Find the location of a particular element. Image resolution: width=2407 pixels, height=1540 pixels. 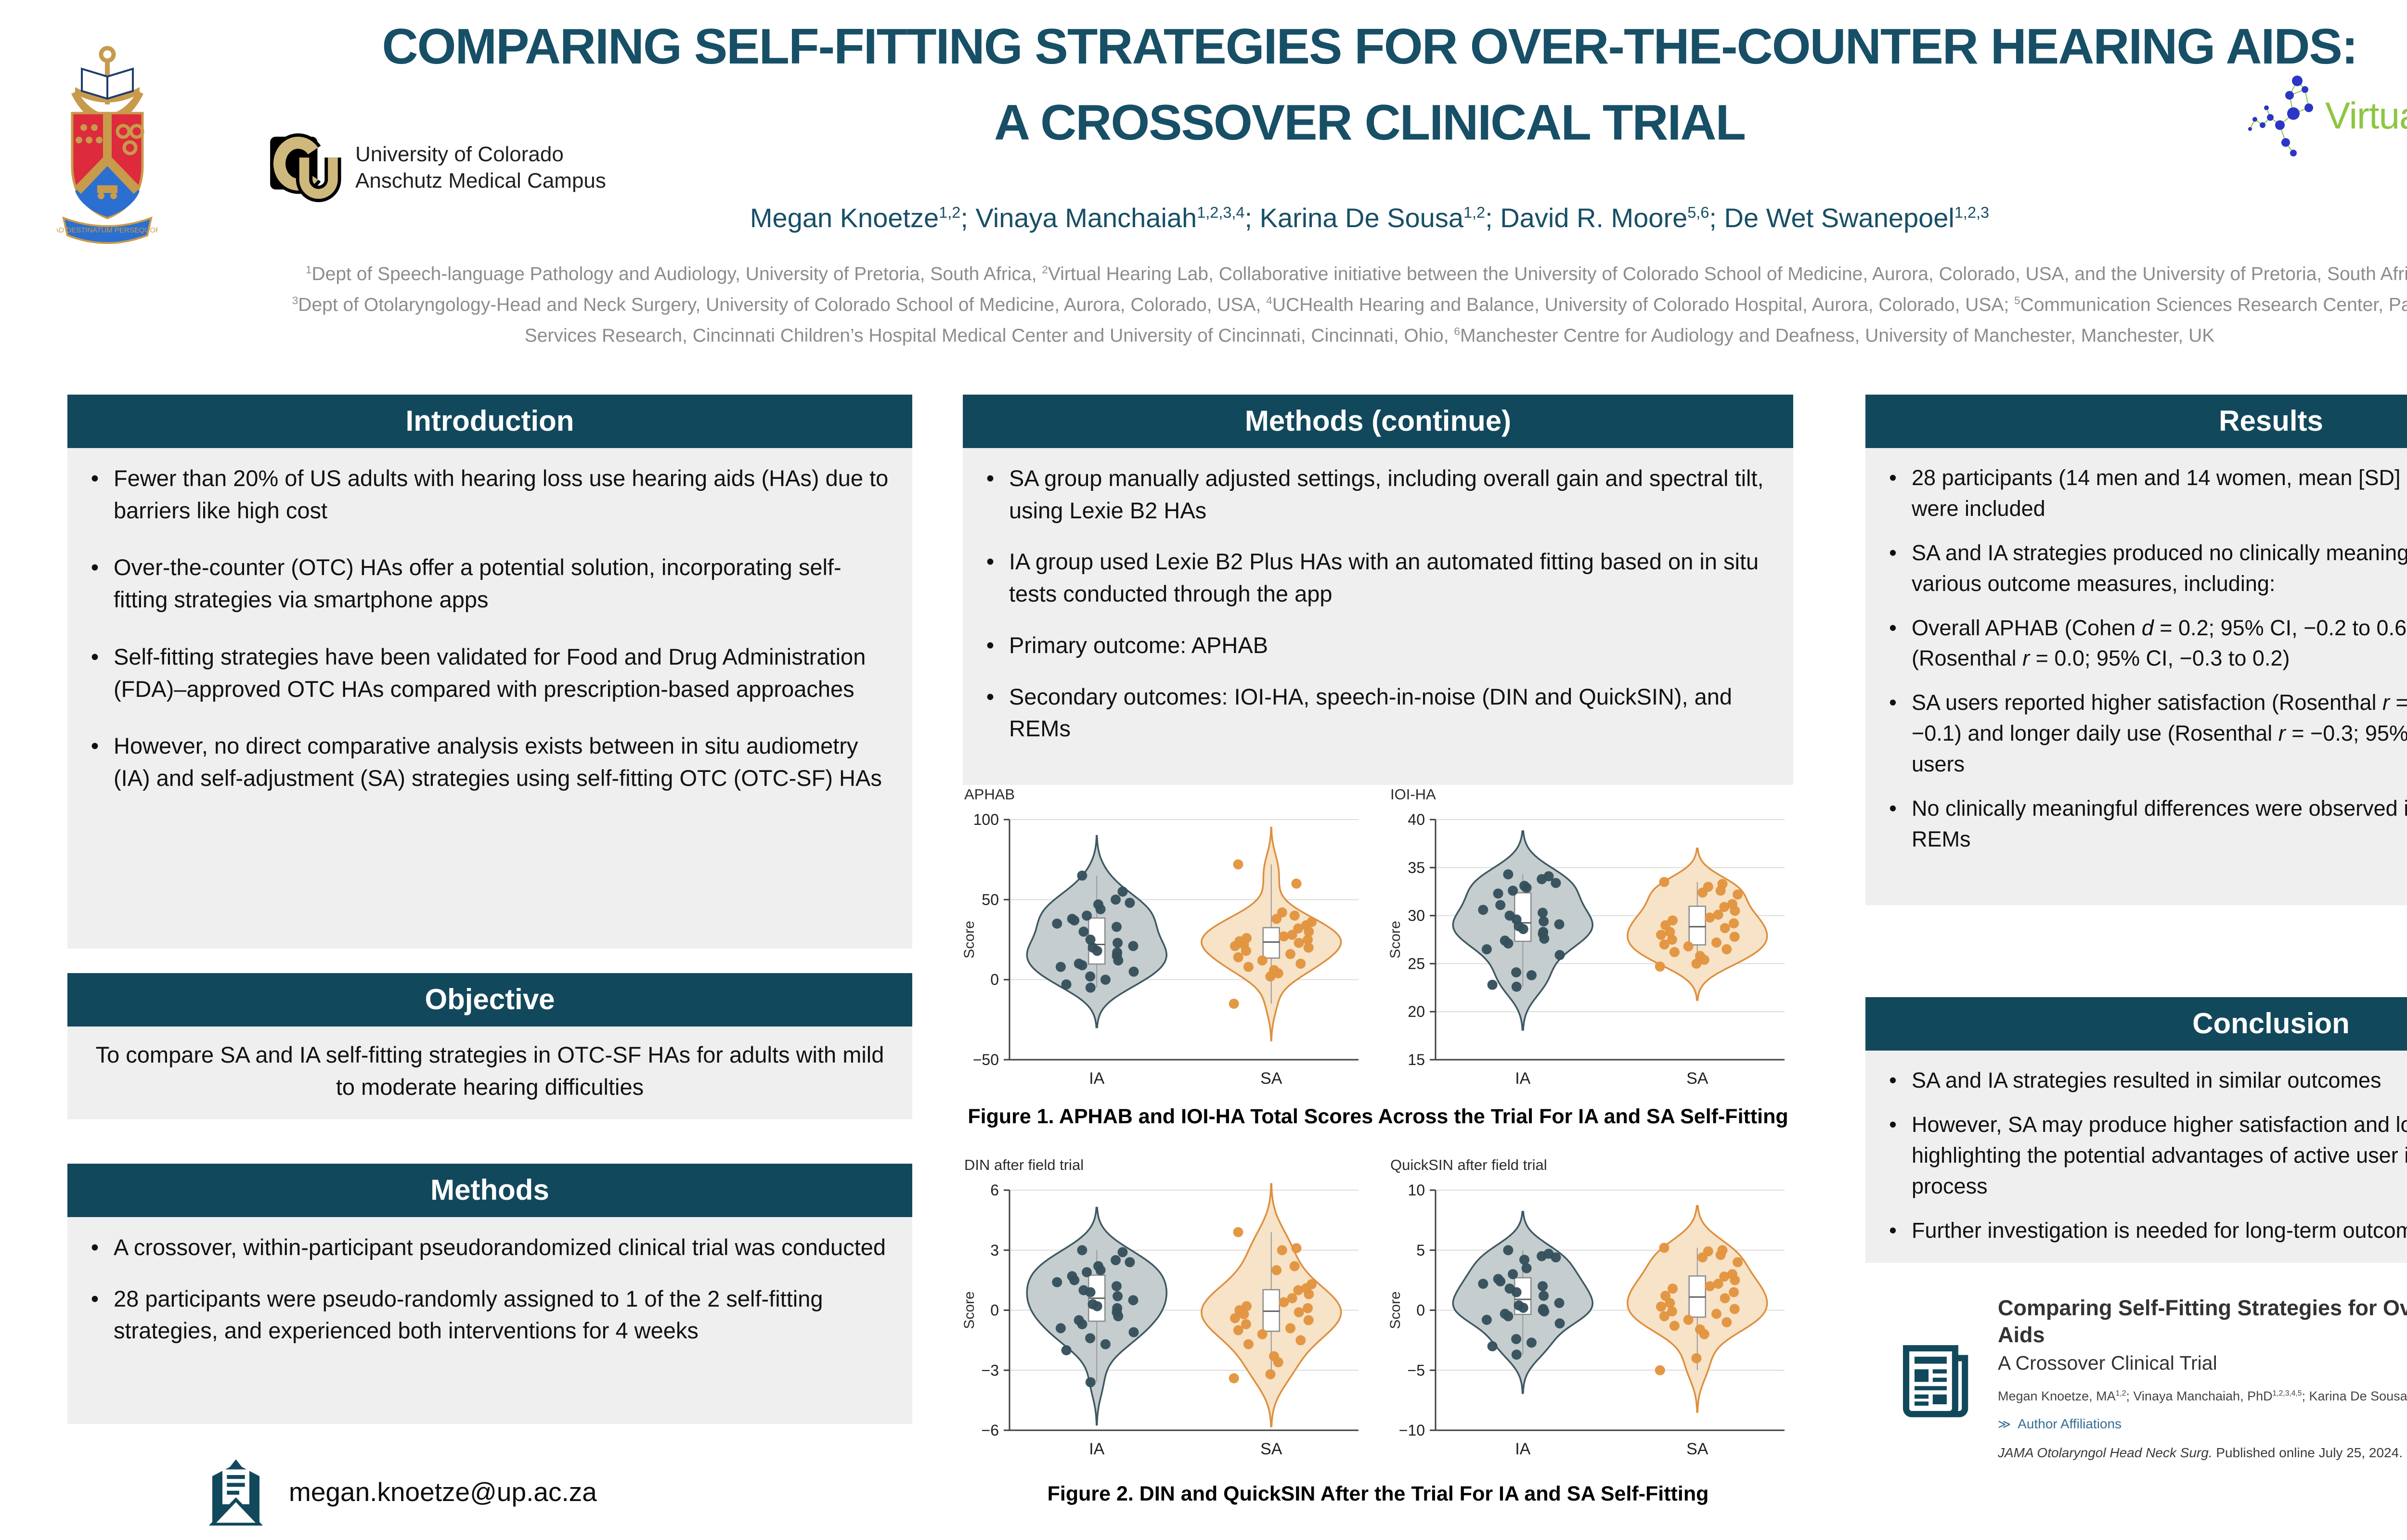

svg-text: 30 is located at coordinates (1416, 915).